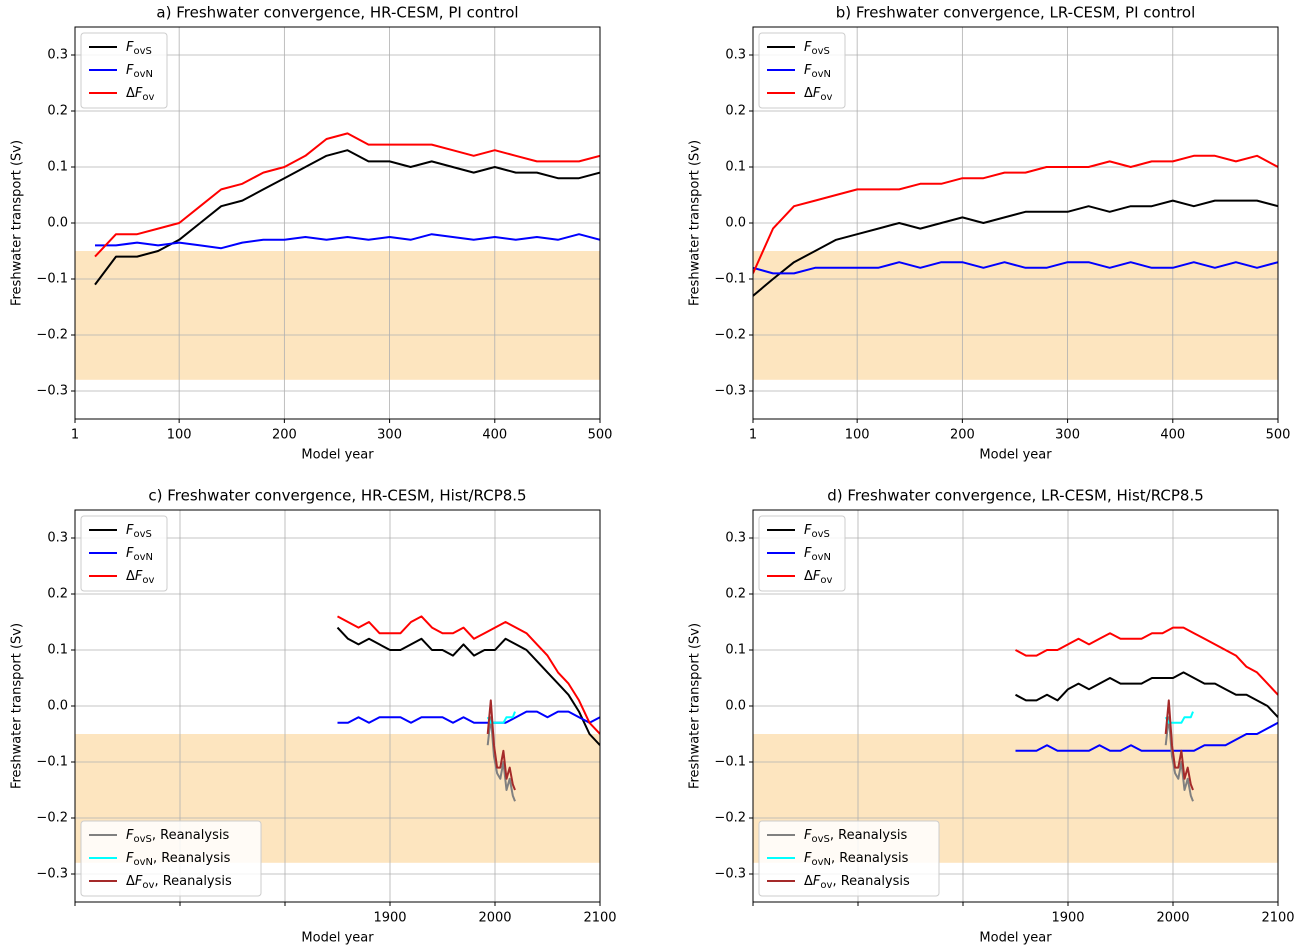 The height and width of the screenshot is (952, 1306). Describe the element at coordinates (494, 918) in the screenshot. I see `x-tick-label: 2000` at that location.